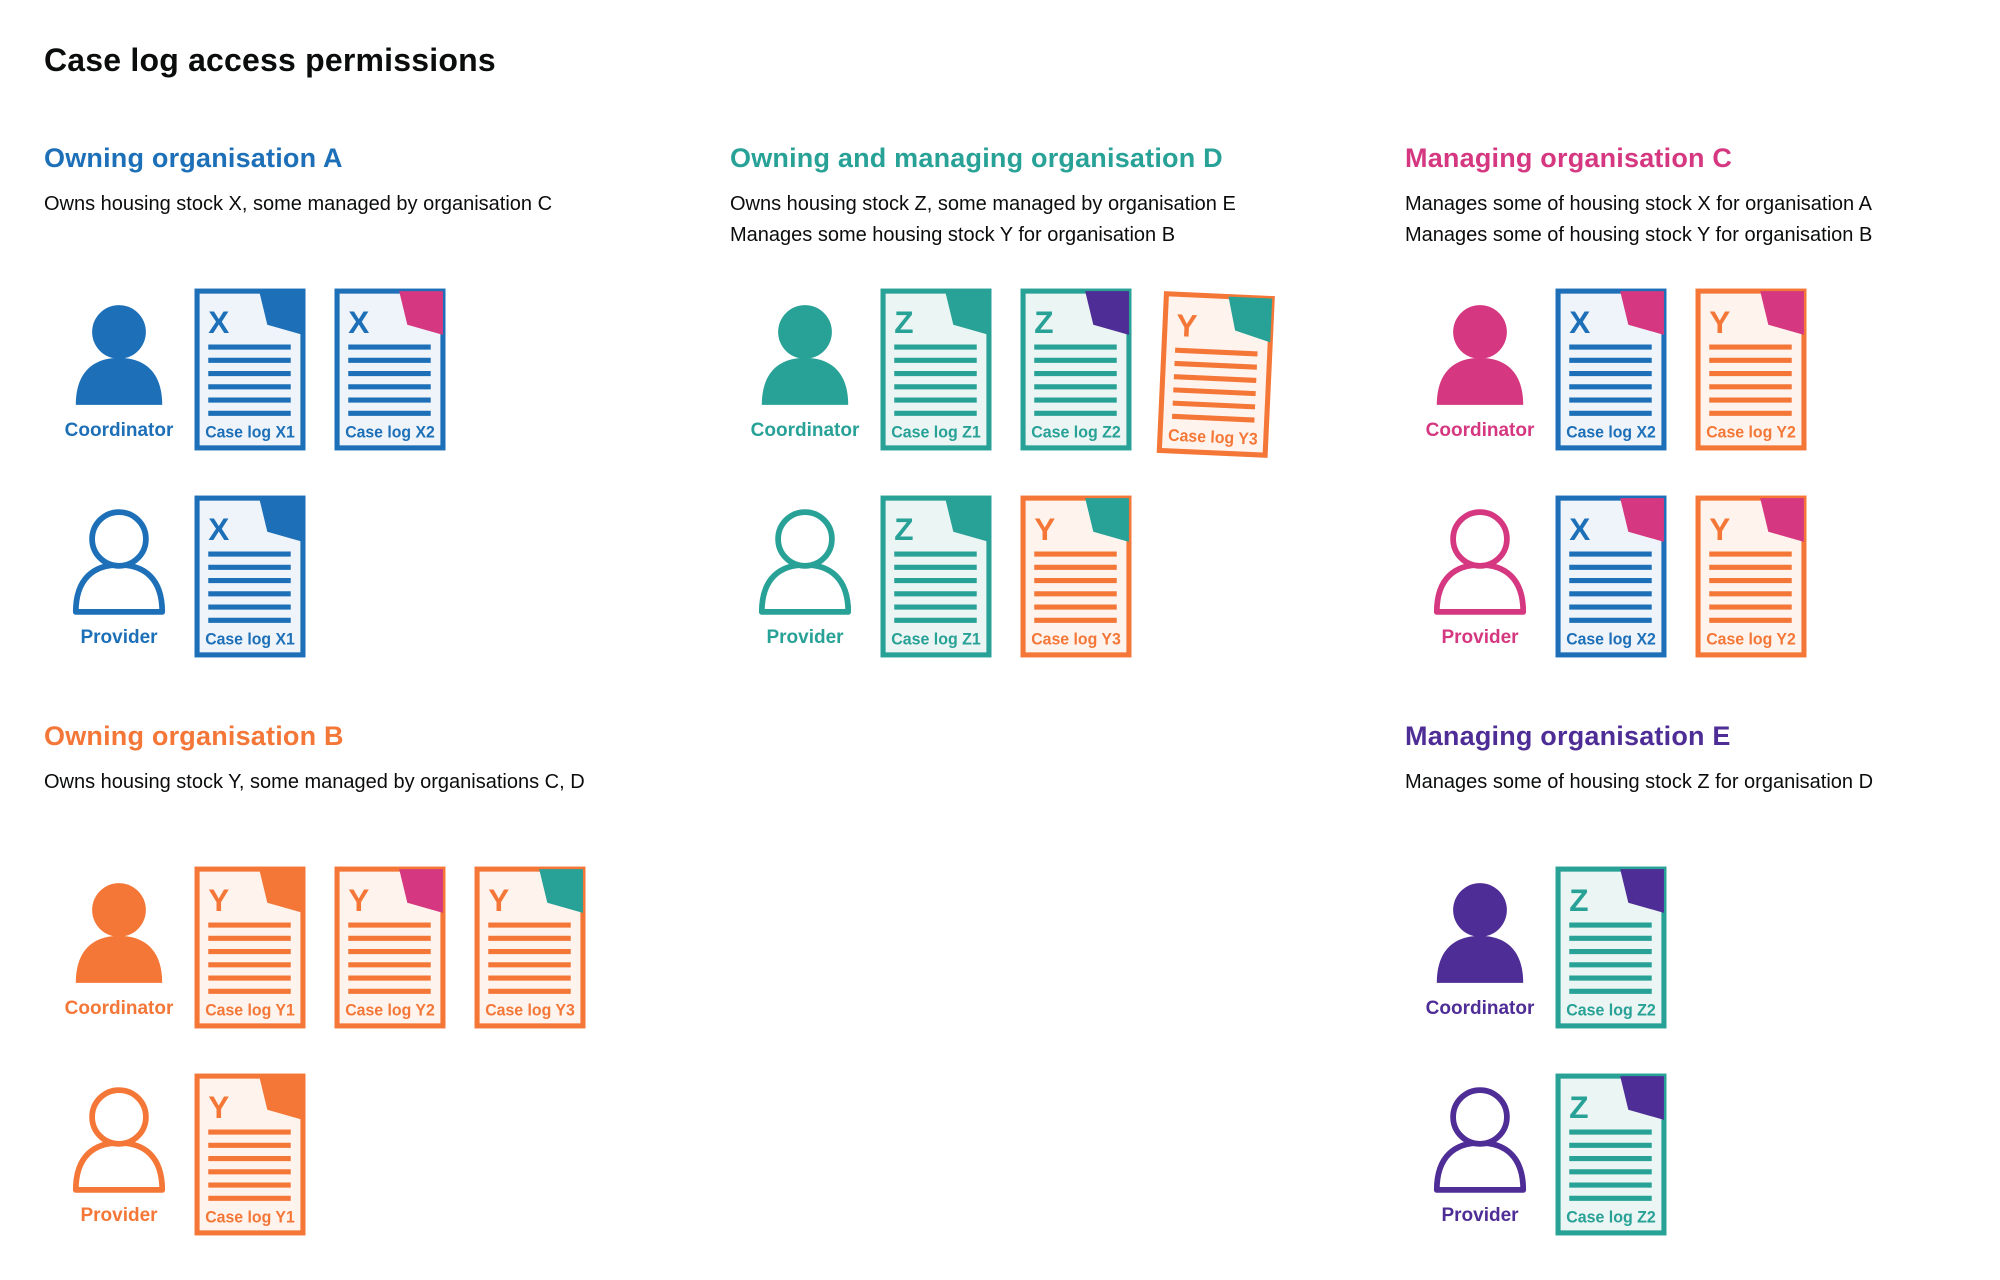  I want to click on doc-label: Case log Y1, so click(250, 1010).